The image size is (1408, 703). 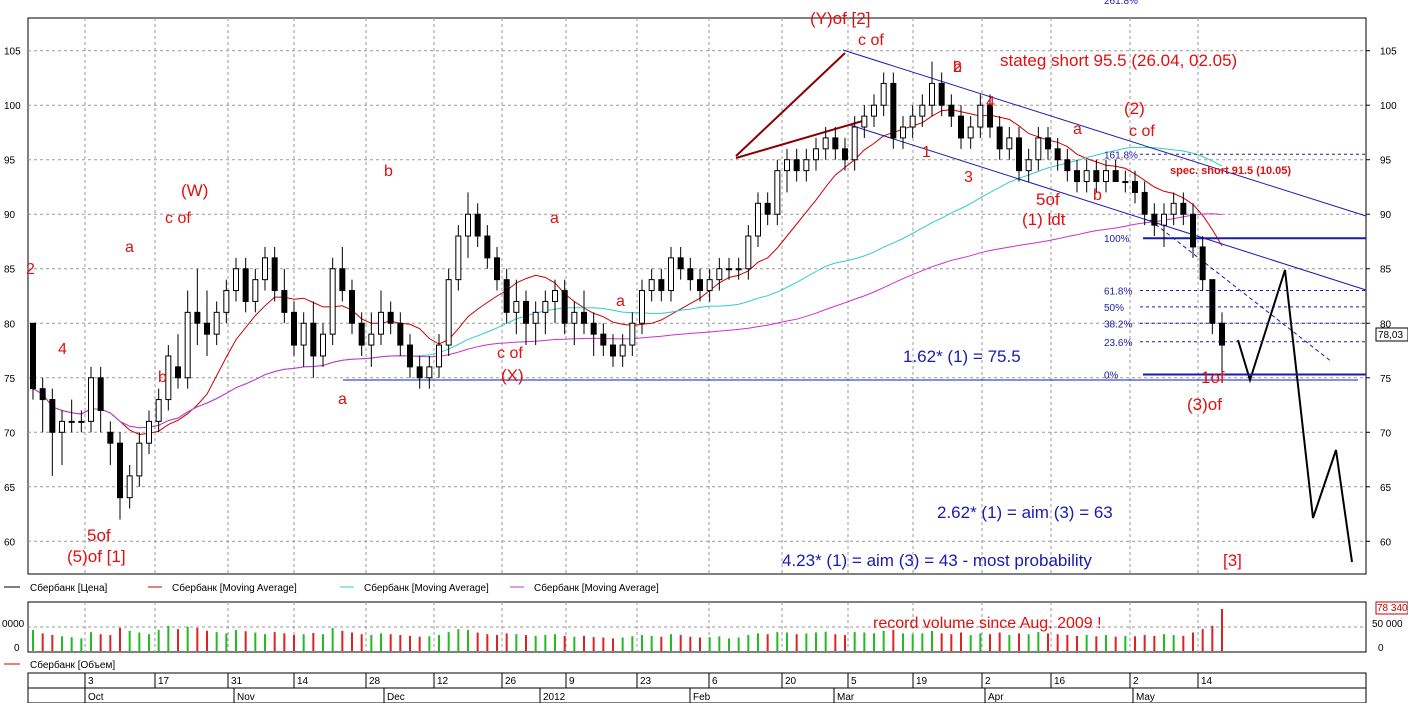 What do you see at coordinates (646, 681) in the screenshot?
I see `x-tick-day: 23` at bounding box center [646, 681].